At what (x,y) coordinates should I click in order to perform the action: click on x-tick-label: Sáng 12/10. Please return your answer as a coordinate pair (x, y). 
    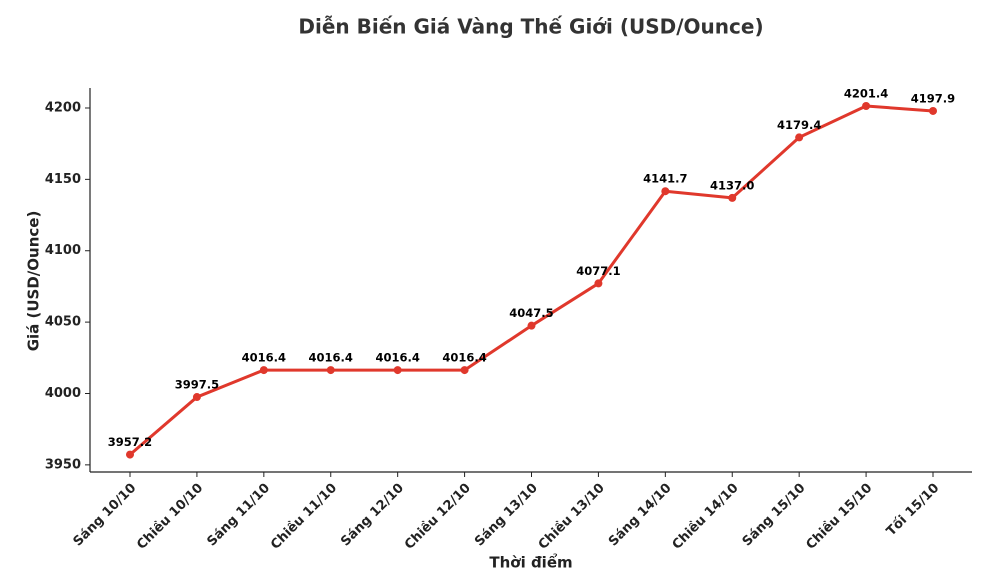
    Looking at the image, I should click on (372, 515).